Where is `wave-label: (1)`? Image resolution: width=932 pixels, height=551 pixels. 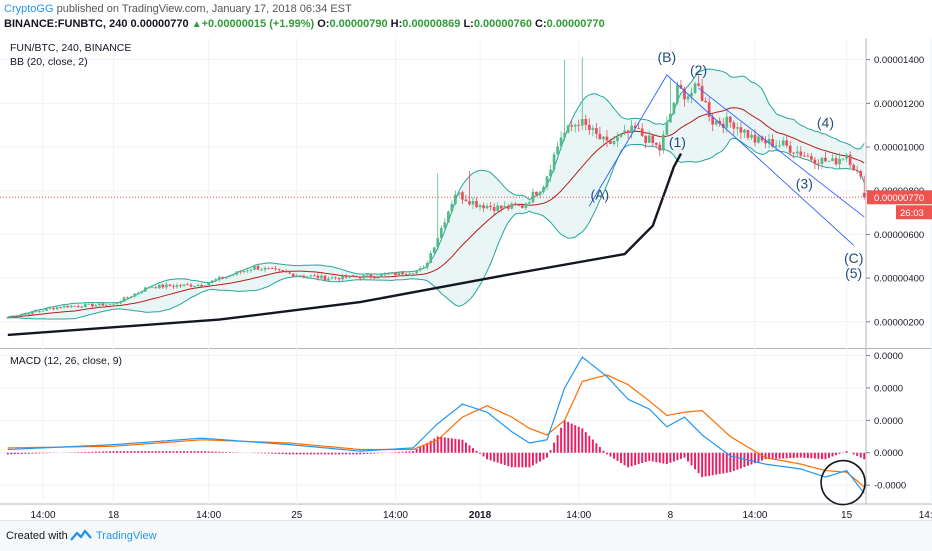 wave-label: (1) is located at coordinates (677, 142).